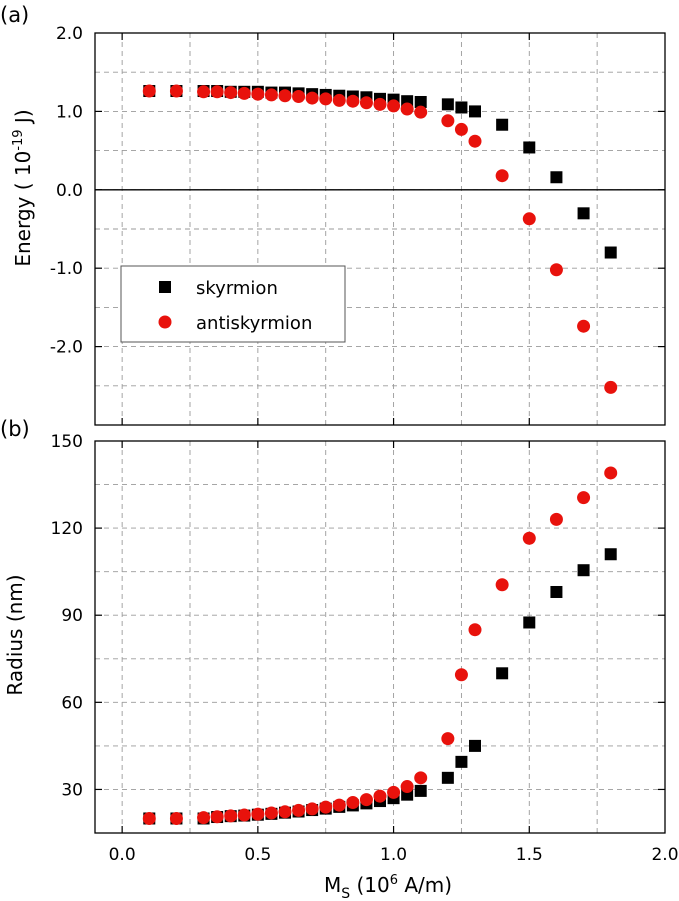 Image resolution: width=679 pixels, height=901 pixels. Describe the element at coordinates (66, 269) in the screenshot. I see `y-tick-label: -1.0` at that location.